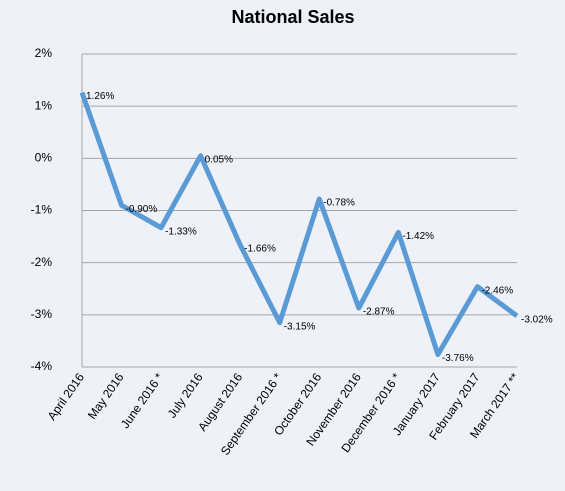  What do you see at coordinates (42, 366) in the screenshot?
I see `y-tick-label: -4%` at bounding box center [42, 366].